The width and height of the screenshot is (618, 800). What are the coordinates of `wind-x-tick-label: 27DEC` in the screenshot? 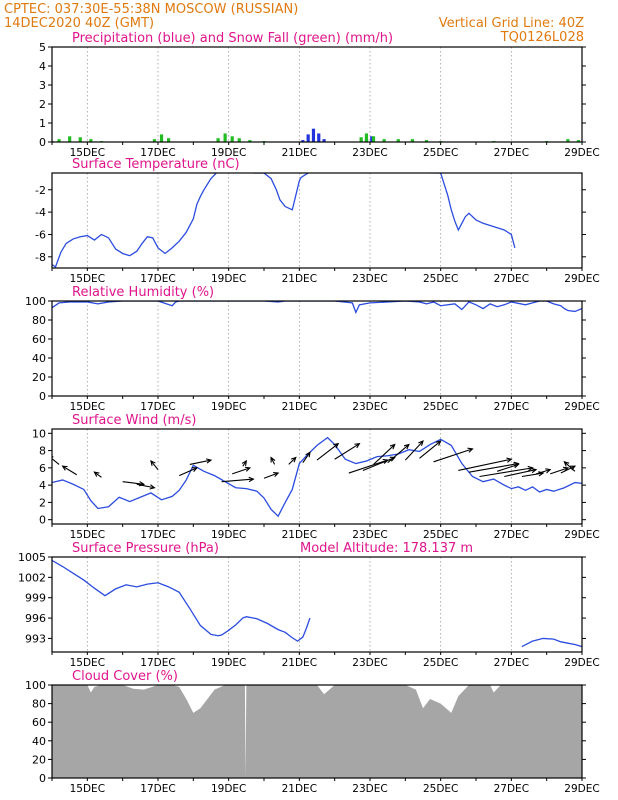 It's located at (511, 535).